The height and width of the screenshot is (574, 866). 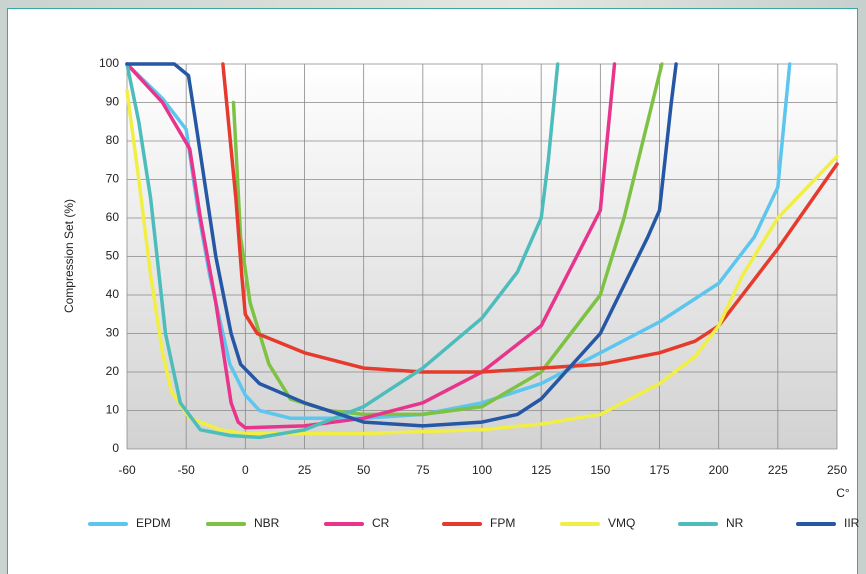 What do you see at coordinates (113, 179) in the screenshot?
I see `y-tick-label: 70` at bounding box center [113, 179].